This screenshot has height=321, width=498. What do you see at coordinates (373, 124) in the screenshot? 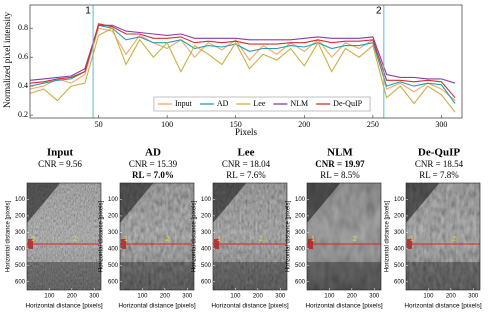
I see `x-tick-label: 250` at bounding box center [373, 124].